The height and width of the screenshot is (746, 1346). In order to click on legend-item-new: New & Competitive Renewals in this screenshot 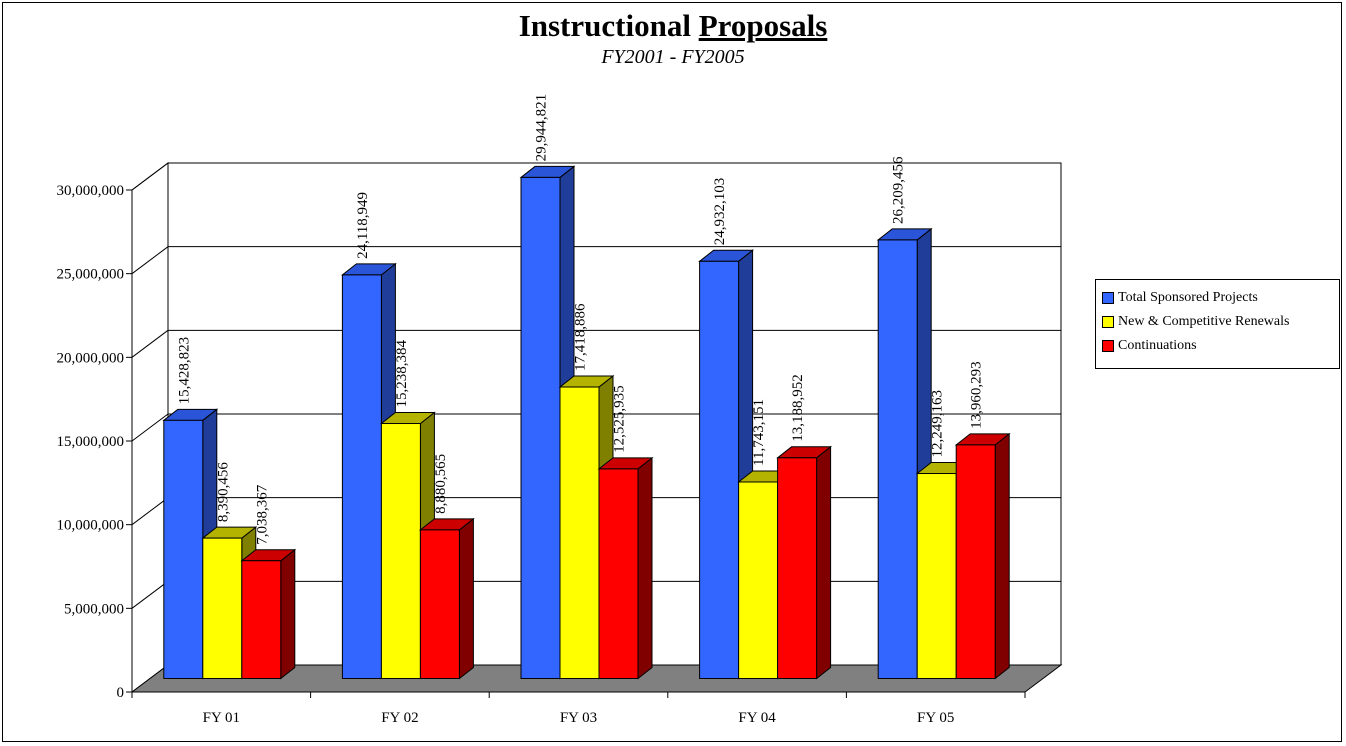, I will do `click(1220, 322)`.